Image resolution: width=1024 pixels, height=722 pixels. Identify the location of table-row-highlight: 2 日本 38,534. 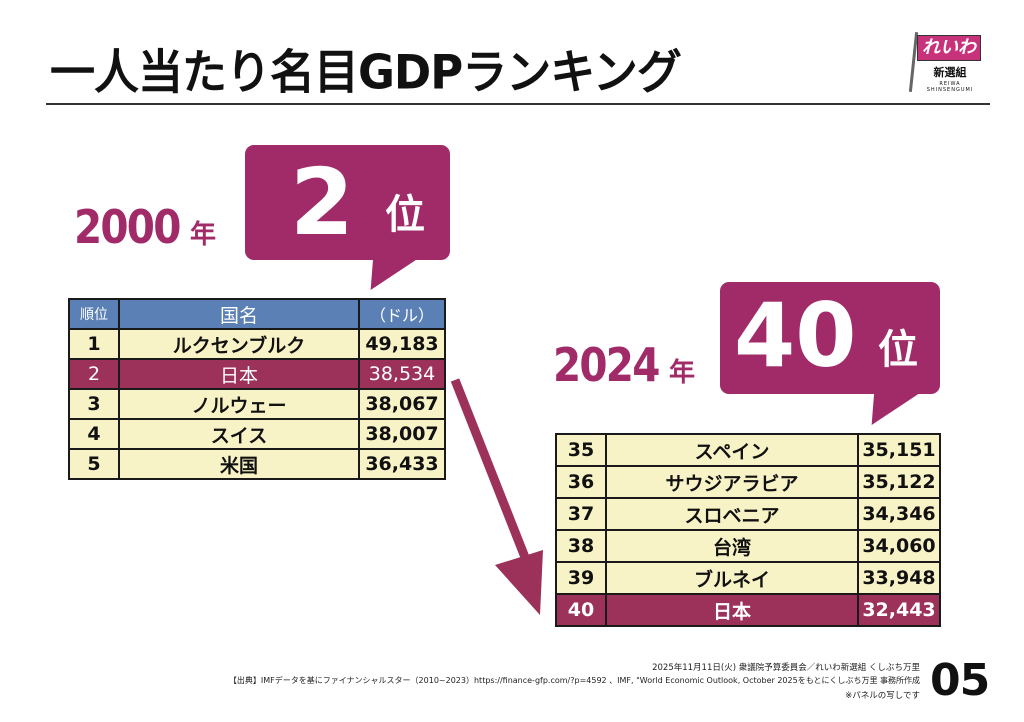
(257, 374).